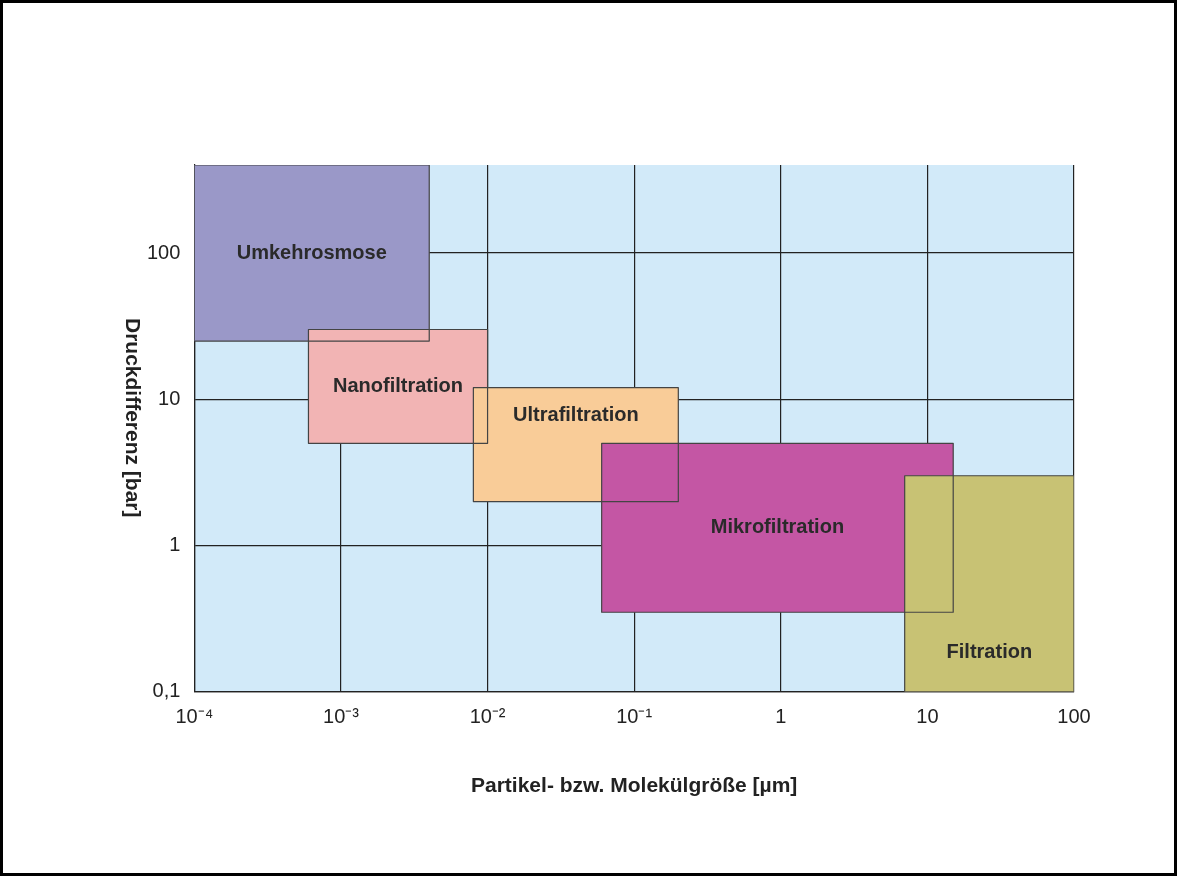 The width and height of the screenshot is (1177, 876). Describe the element at coordinates (634, 785) in the screenshot. I see `x-axis-title: Partikel- bzw. Molekülgröße [µm]` at that location.